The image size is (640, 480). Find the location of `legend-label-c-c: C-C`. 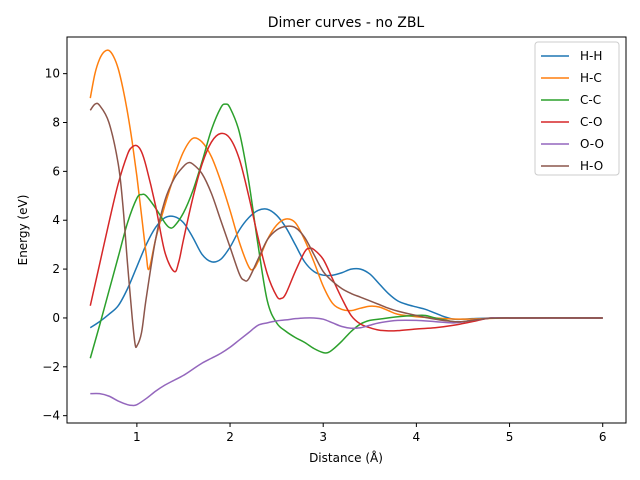

legend-label-c-c: C-C is located at coordinates (590, 100).